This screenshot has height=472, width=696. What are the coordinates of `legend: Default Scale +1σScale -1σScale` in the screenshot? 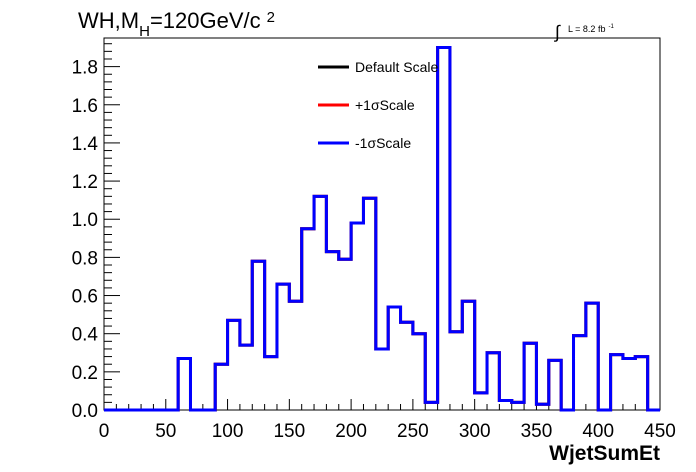 It's located at (378, 105).